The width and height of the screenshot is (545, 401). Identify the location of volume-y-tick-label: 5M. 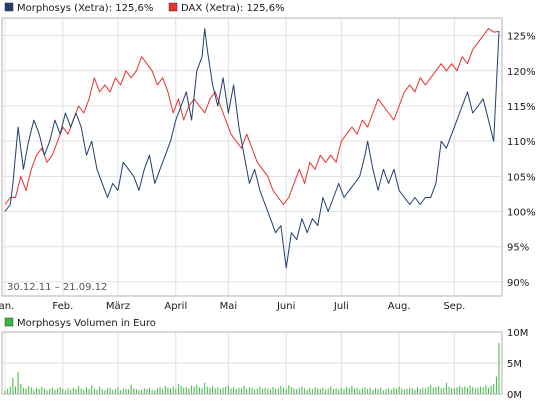
(514, 364).